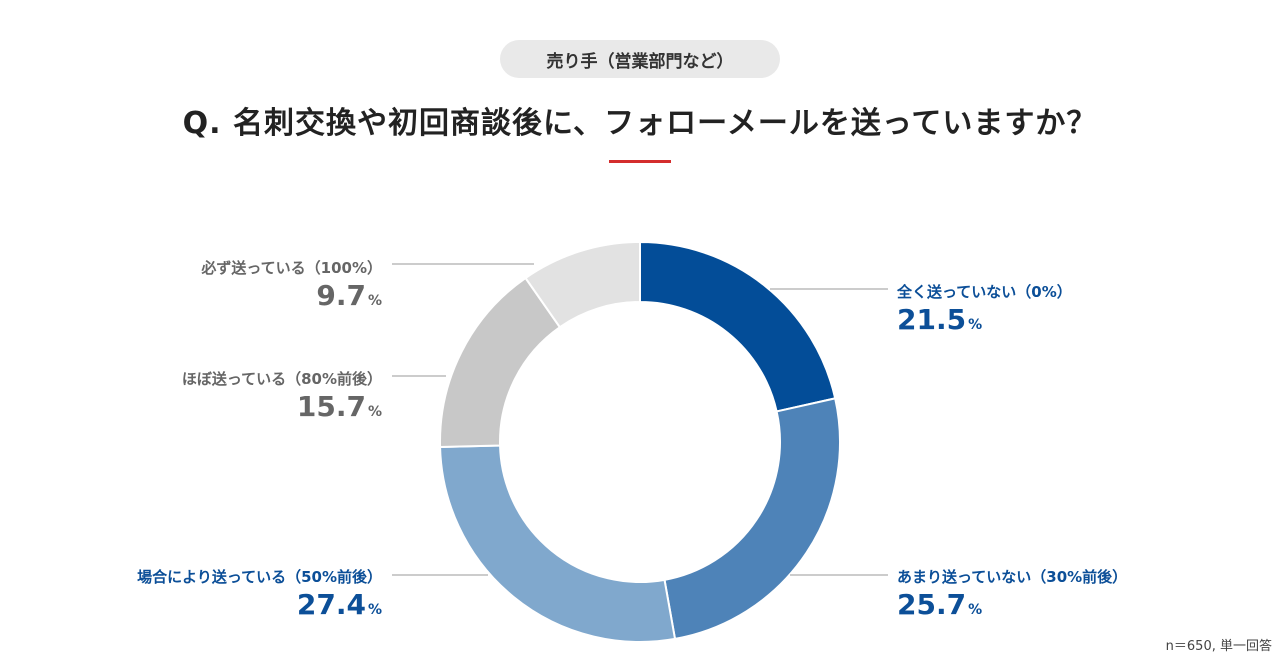  What do you see at coordinates (984, 307) in the screenshot?
I see `legend-label-never-send: 全く送っていない（0%） 21.5%` at bounding box center [984, 307].